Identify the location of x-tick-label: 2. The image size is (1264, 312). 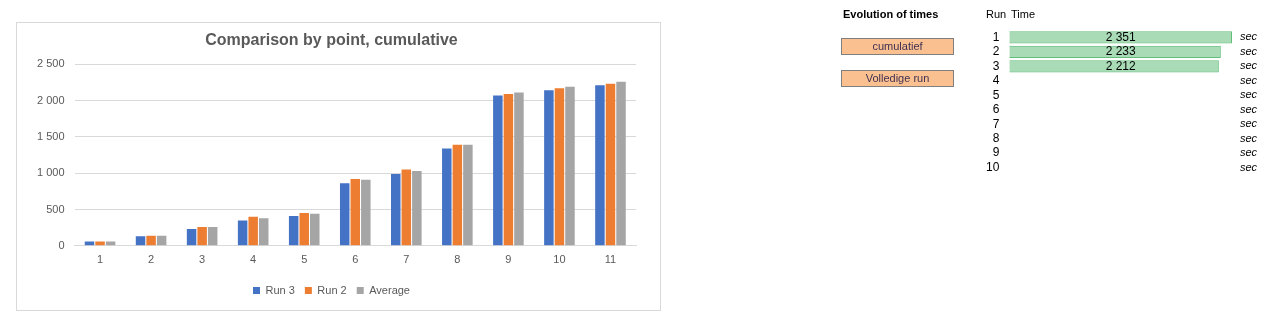
(151, 259).